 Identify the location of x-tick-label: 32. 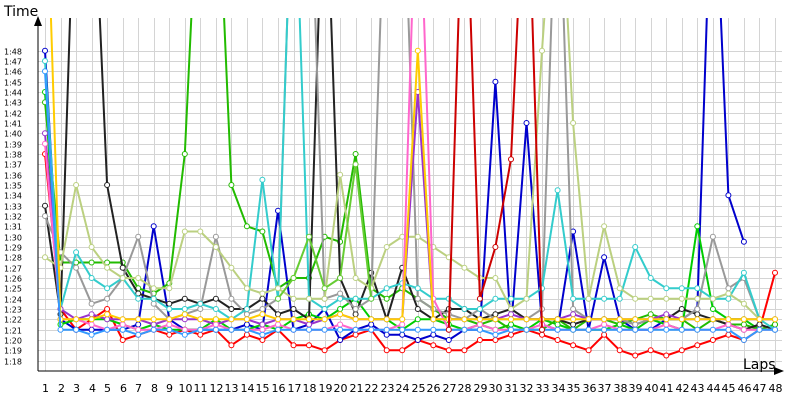
(527, 388).